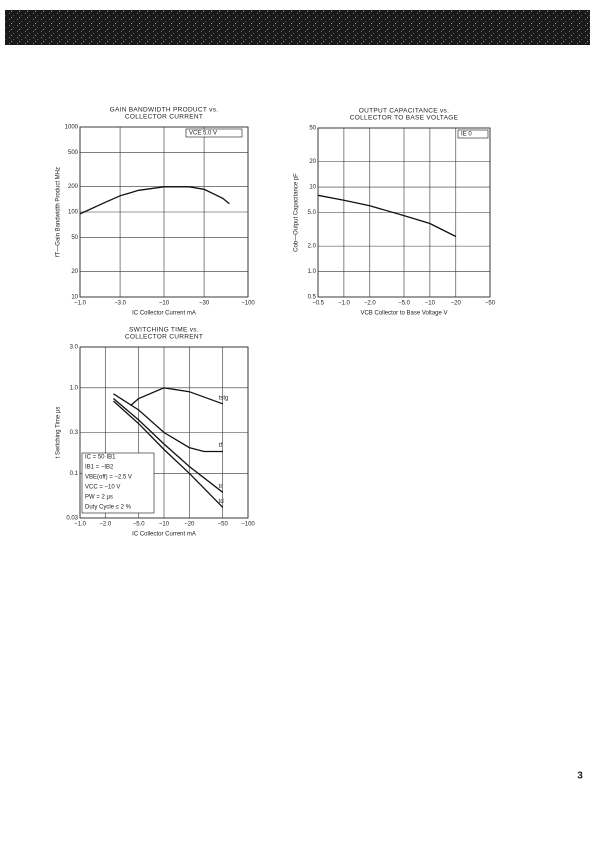 The height and width of the screenshot is (842, 595). I want to click on chart-title: SWITCHING TIME vs., so click(164, 330).